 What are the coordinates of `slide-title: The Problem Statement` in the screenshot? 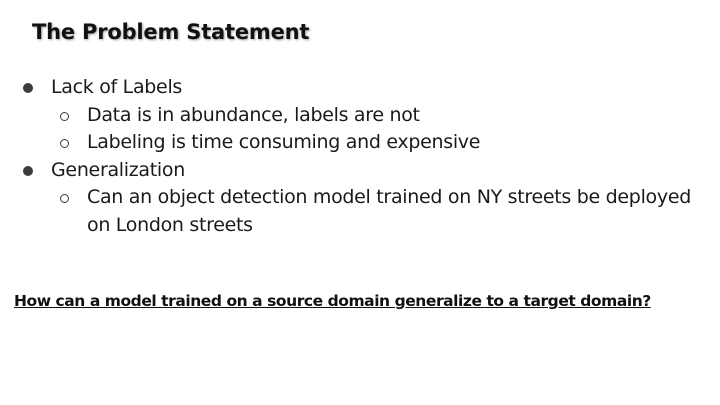 It's located at (171, 32).